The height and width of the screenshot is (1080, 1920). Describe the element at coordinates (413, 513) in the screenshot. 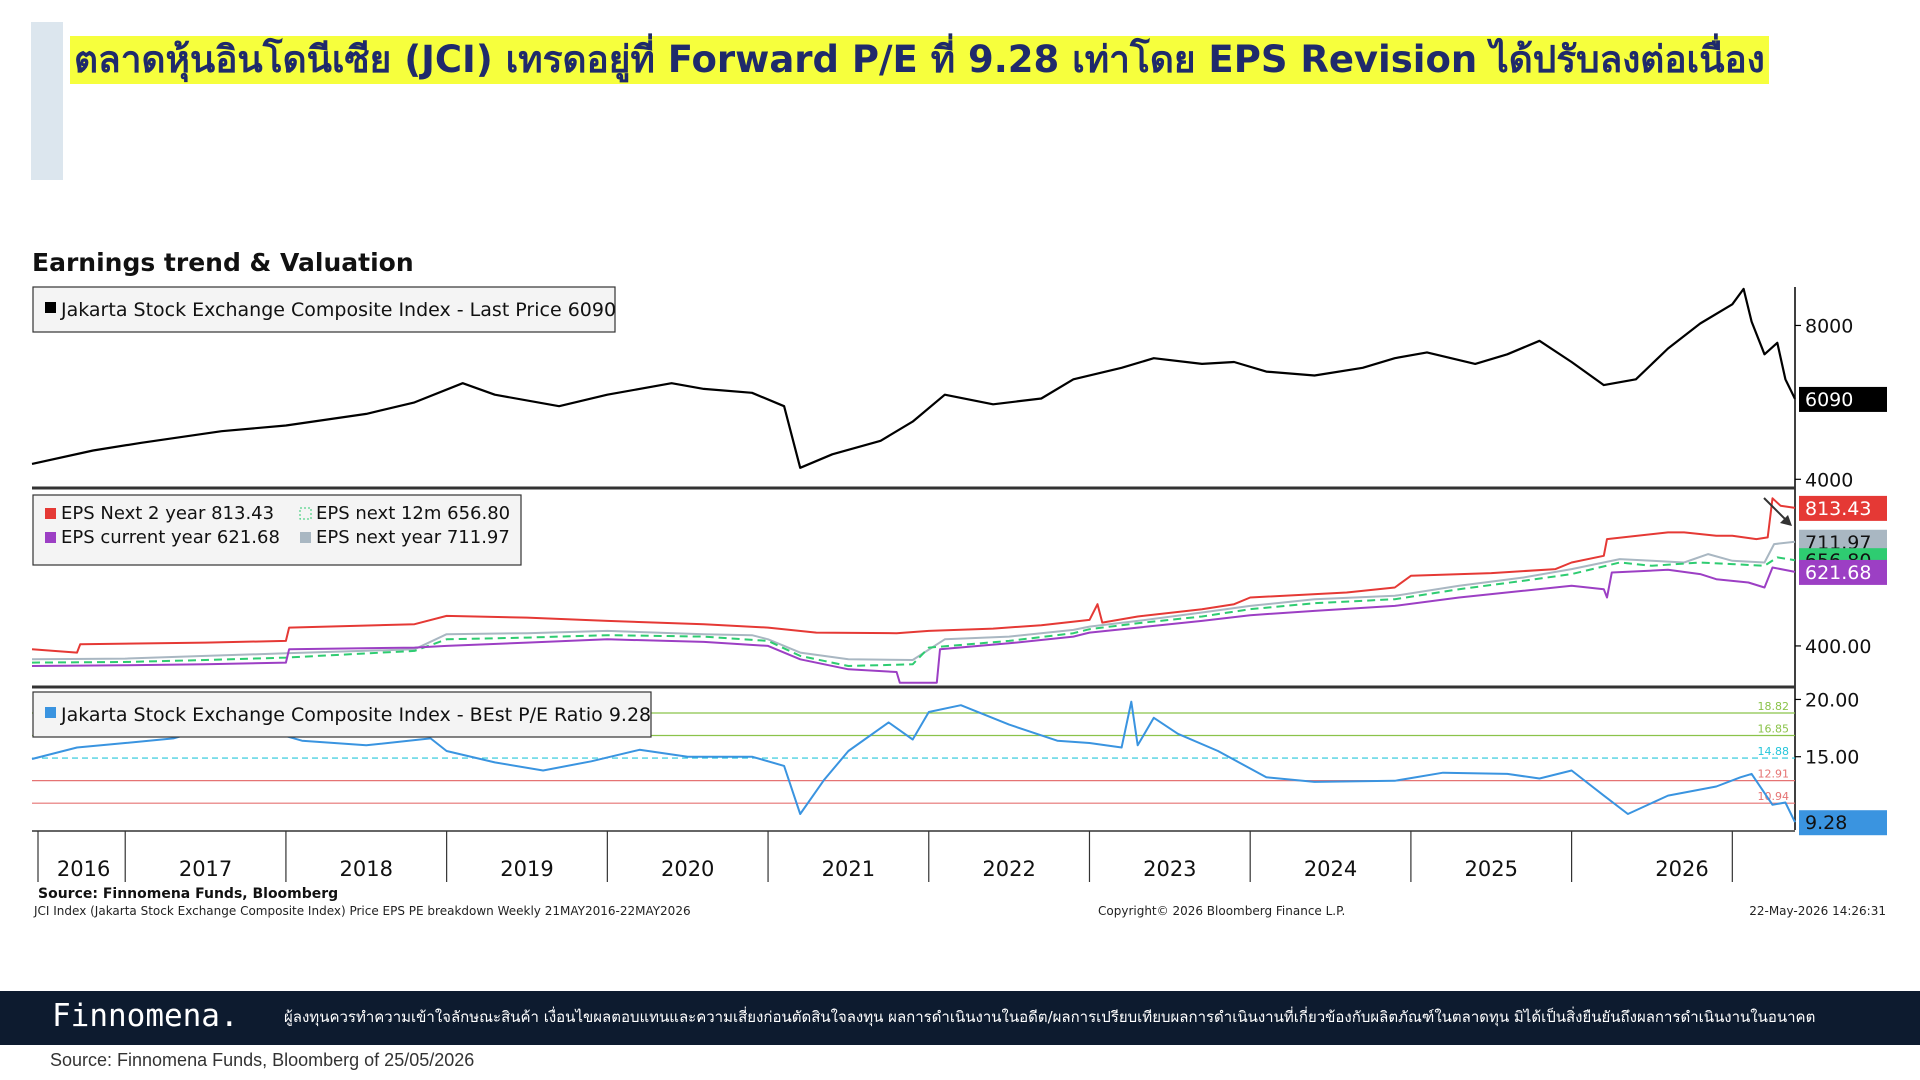

I see `eps-legend-label-1: EPS next 12m 656.80` at that location.